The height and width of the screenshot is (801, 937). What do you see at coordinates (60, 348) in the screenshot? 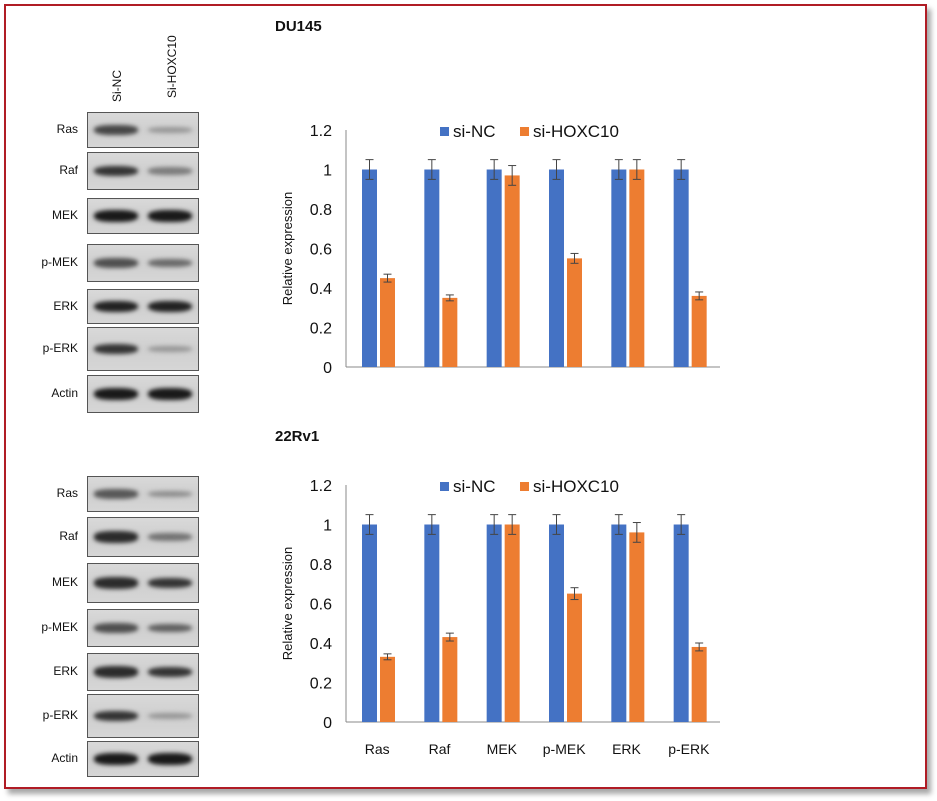
I see `blot-label: p-ERK` at bounding box center [60, 348].